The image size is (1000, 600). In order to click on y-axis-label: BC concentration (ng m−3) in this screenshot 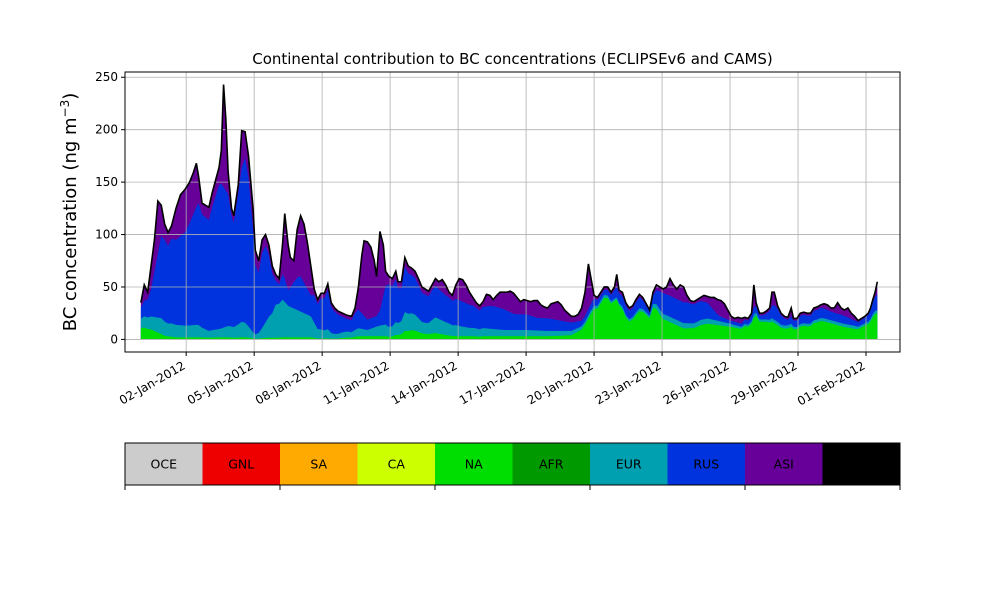, I will do `click(69, 212)`.